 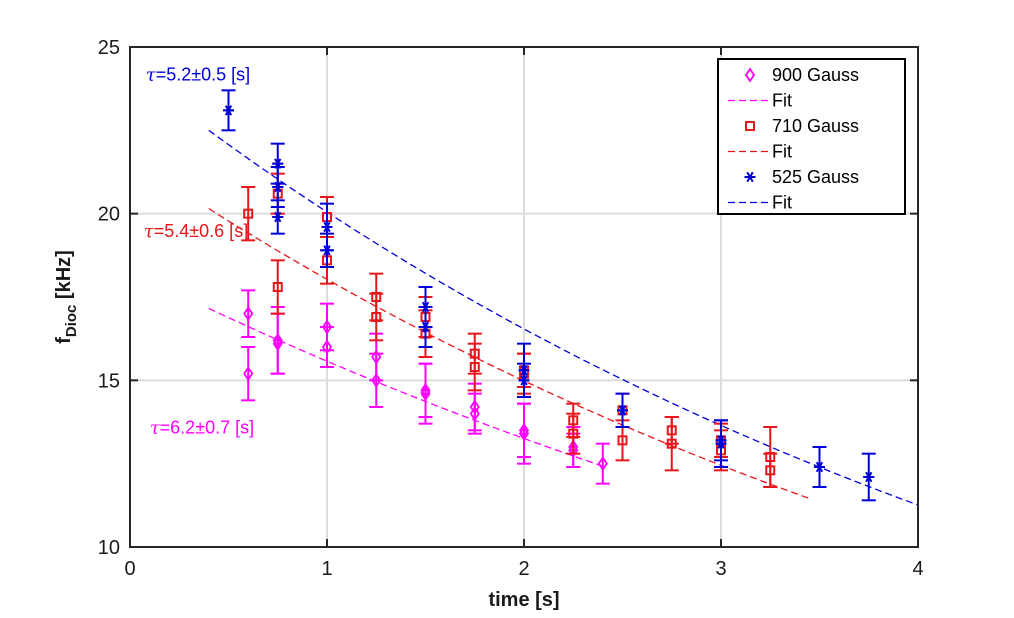 I want to click on x-tick-label: 1, so click(x=326, y=569).